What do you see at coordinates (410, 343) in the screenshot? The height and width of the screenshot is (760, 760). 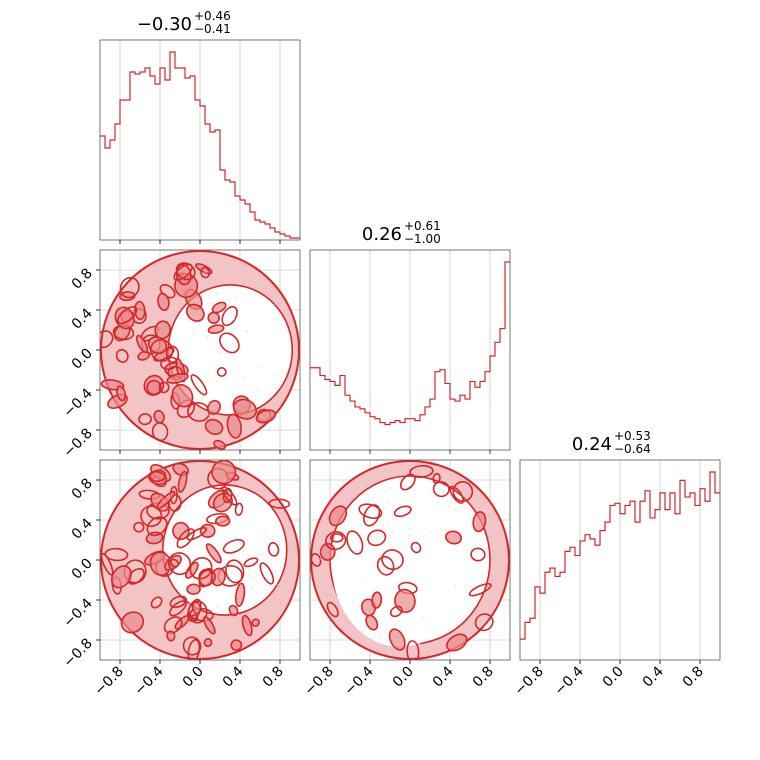 I see `histogram-p1` at bounding box center [410, 343].